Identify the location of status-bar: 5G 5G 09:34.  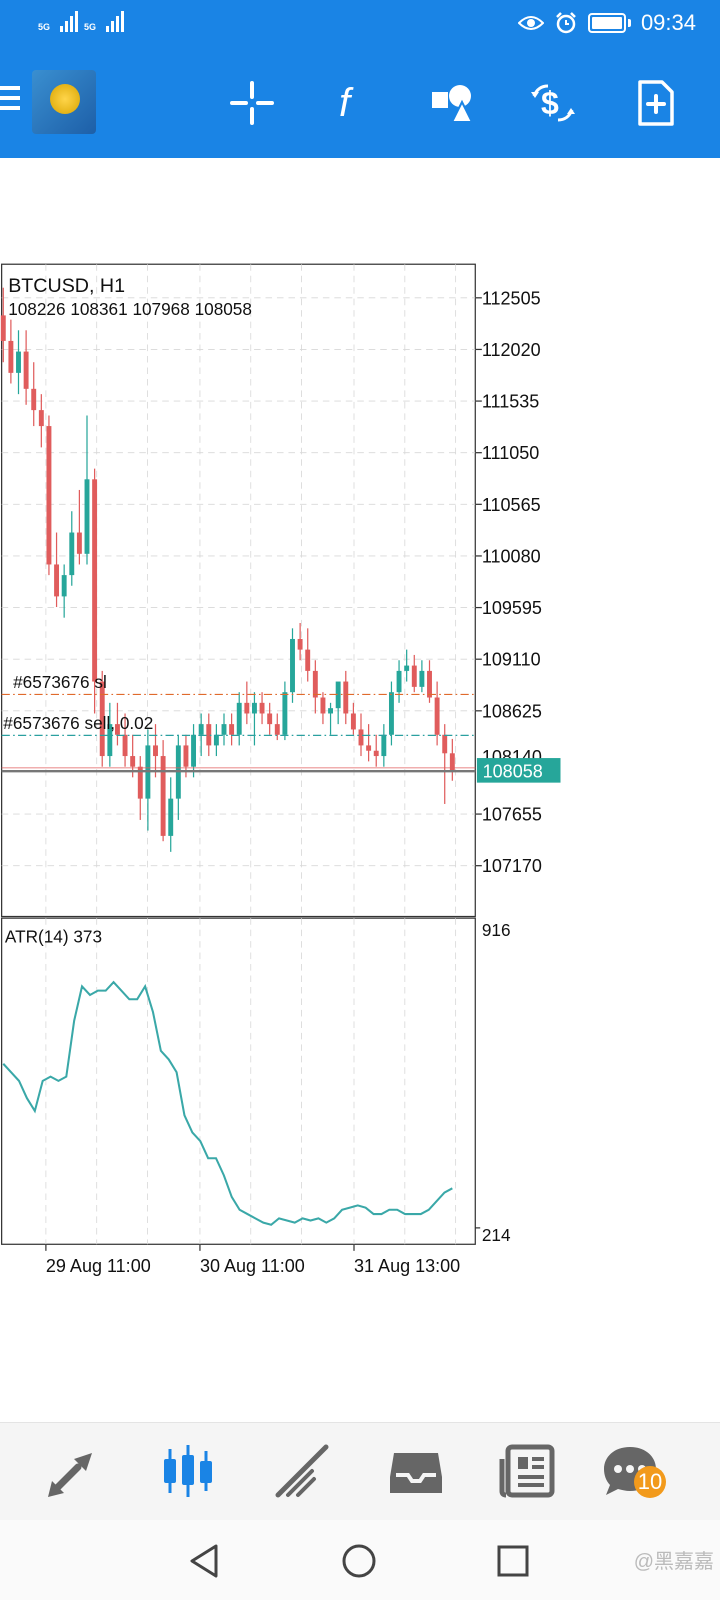
(360, 24).